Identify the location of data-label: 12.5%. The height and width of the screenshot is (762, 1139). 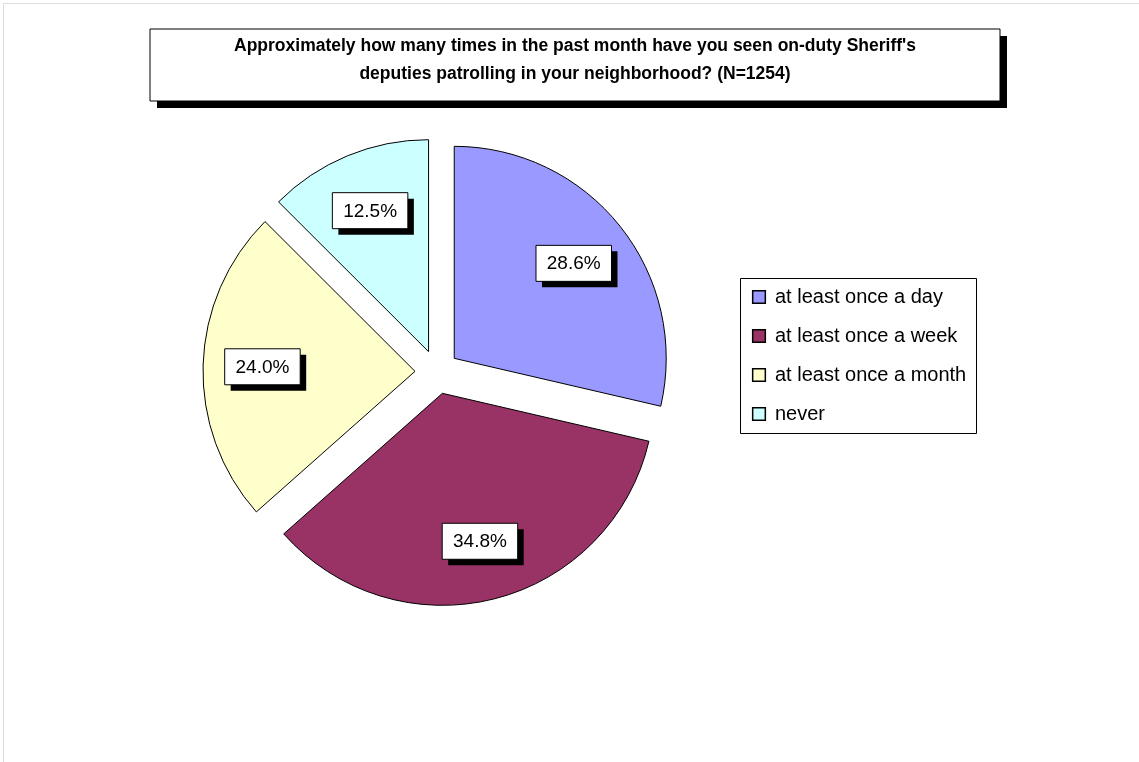
(370, 210).